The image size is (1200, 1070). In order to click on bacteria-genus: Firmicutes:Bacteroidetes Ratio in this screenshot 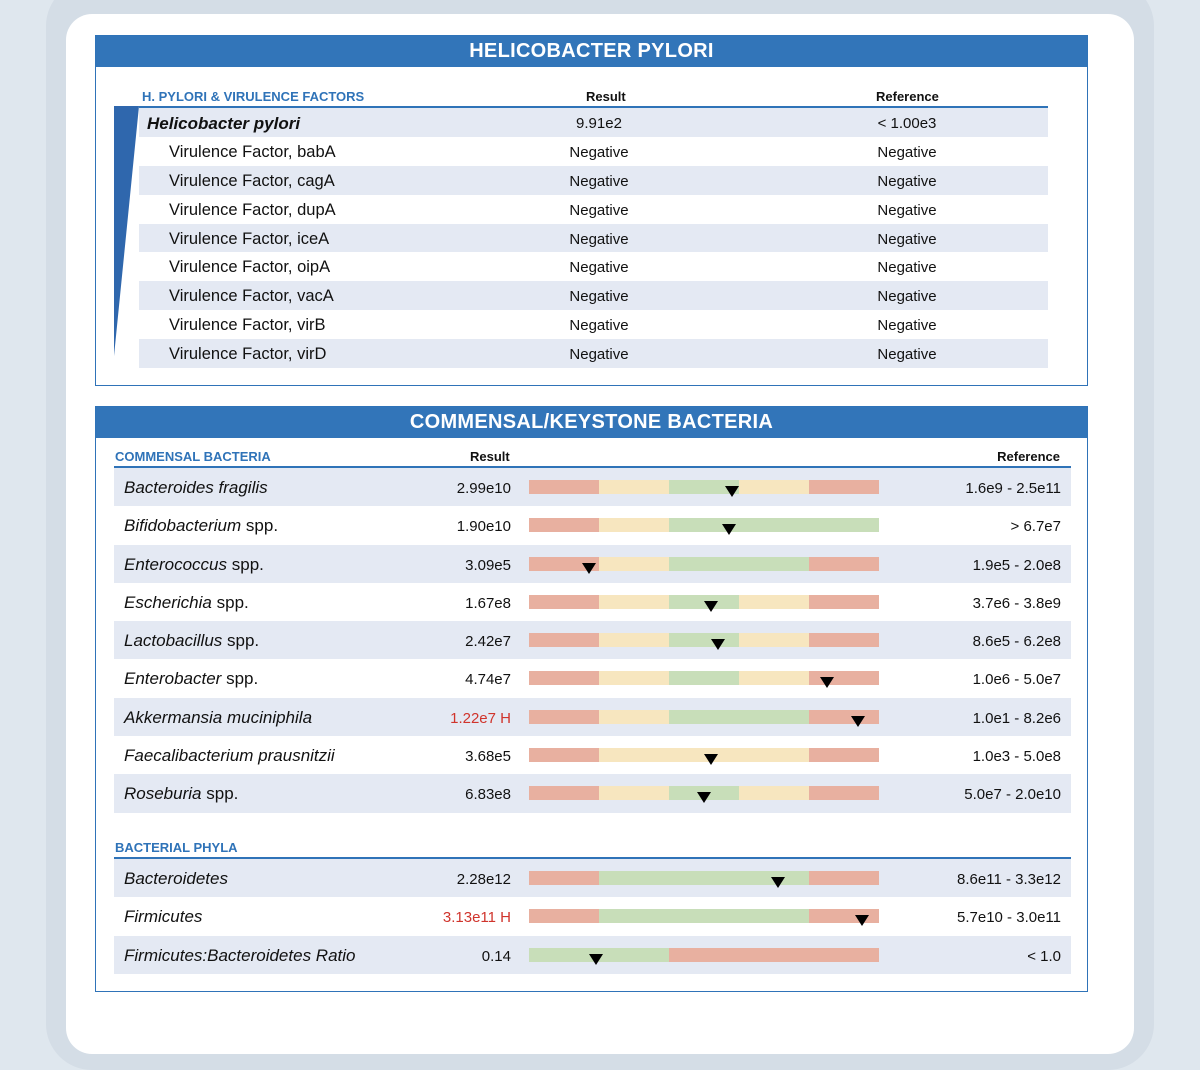, I will do `click(240, 955)`.